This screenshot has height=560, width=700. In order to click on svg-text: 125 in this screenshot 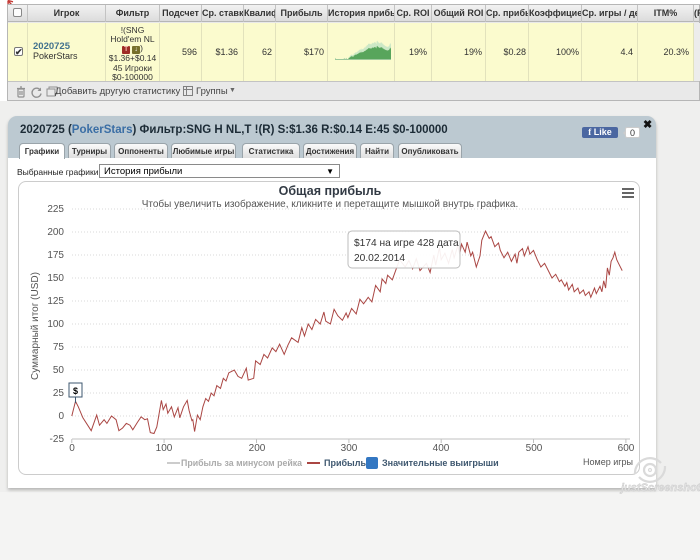, I will do `click(55, 301)`.